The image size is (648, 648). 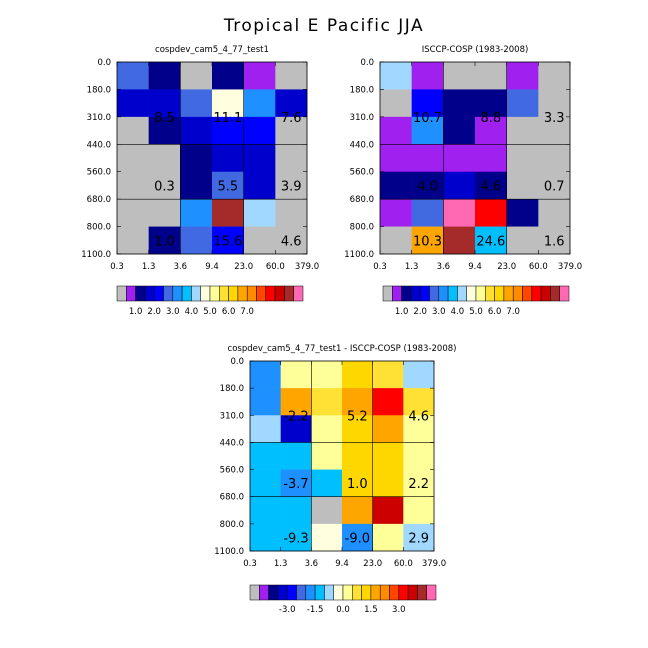 I want to click on colorbar-label: 6.0, so click(x=495, y=312).